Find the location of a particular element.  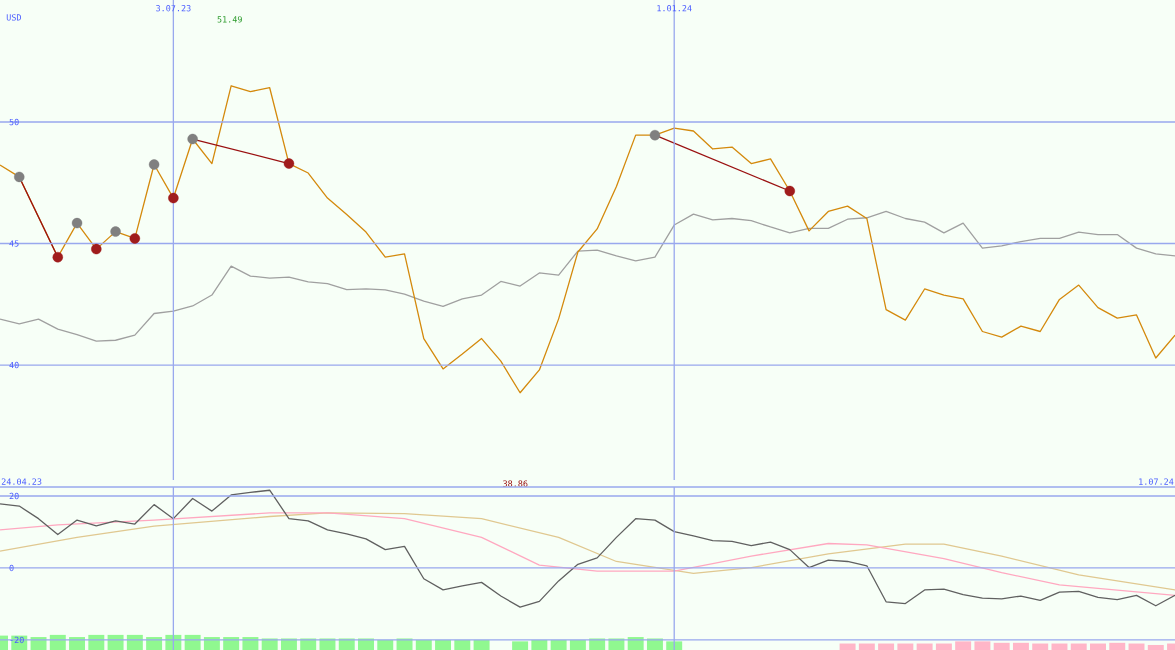

annotation: 24.04.23 is located at coordinates (21, 481).